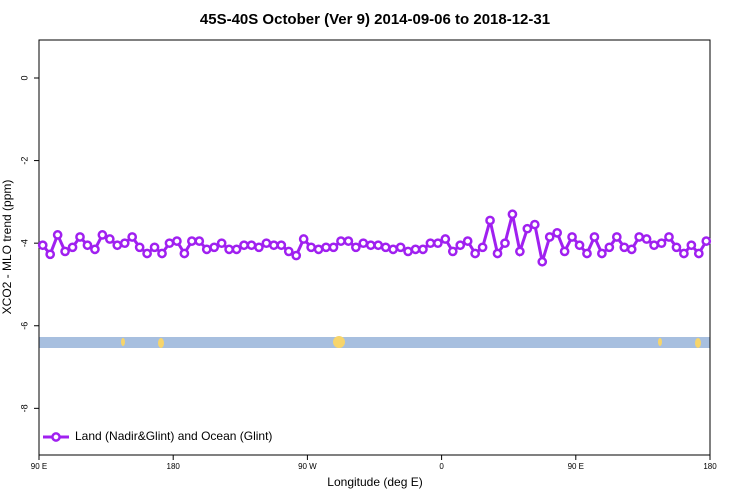 The height and width of the screenshot is (500, 750). I want to click on land-ocean-strip, so click(374, 342).